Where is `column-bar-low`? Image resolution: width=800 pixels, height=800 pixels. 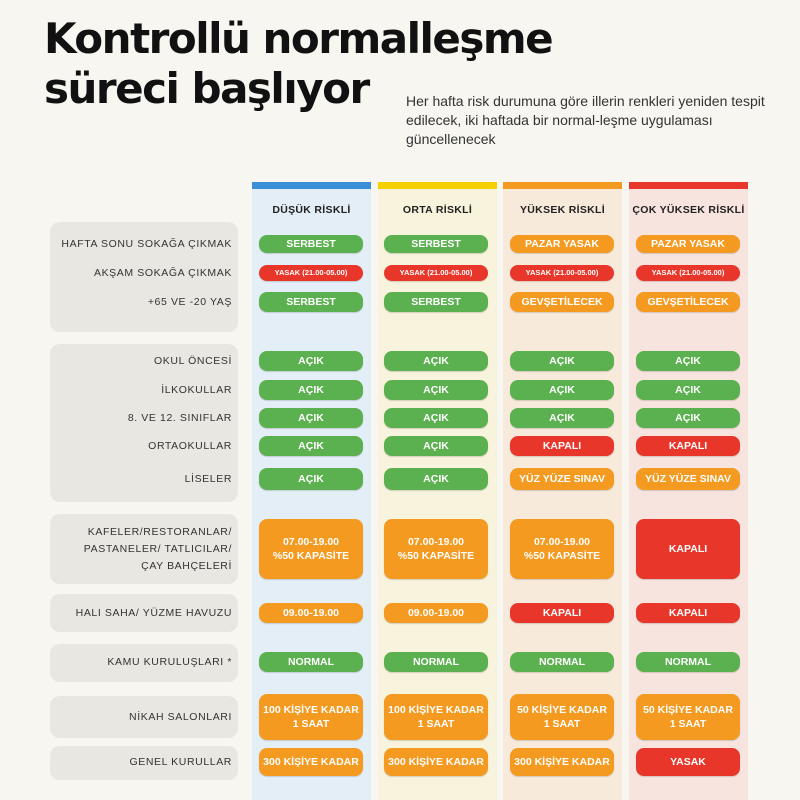
column-bar-low is located at coordinates (311, 185).